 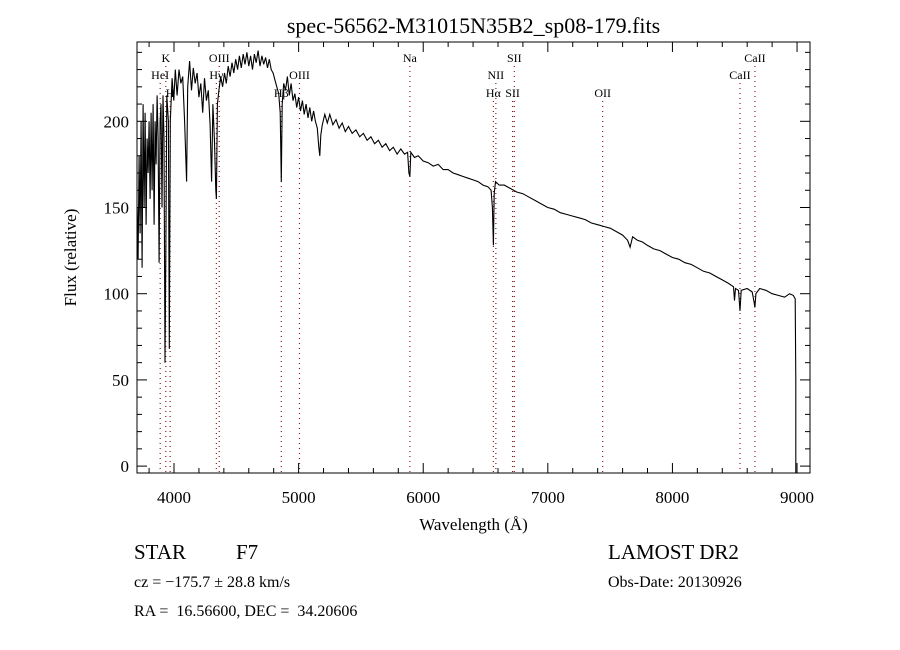 What do you see at coordinates (675, 582) in the screenshot?
I see `obs-date: Obs-Date: 20130926` at bounding box center [675, 582].